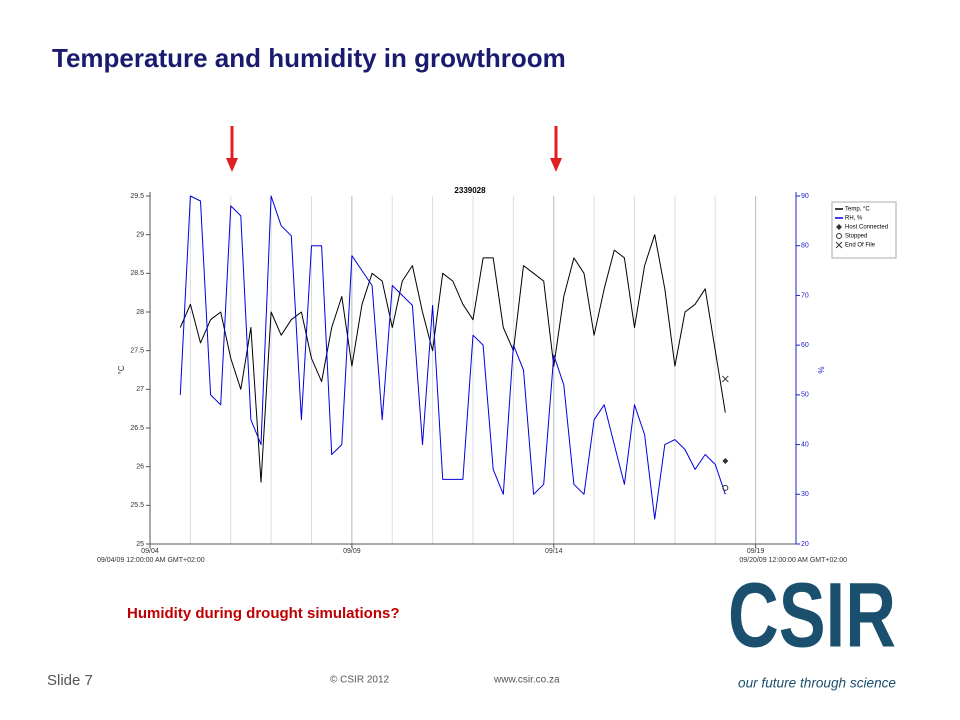 Image resolution: width=960 pixels, height=720 pixels. I want to click on legend-label: Temp, °C, so click(857, 210).